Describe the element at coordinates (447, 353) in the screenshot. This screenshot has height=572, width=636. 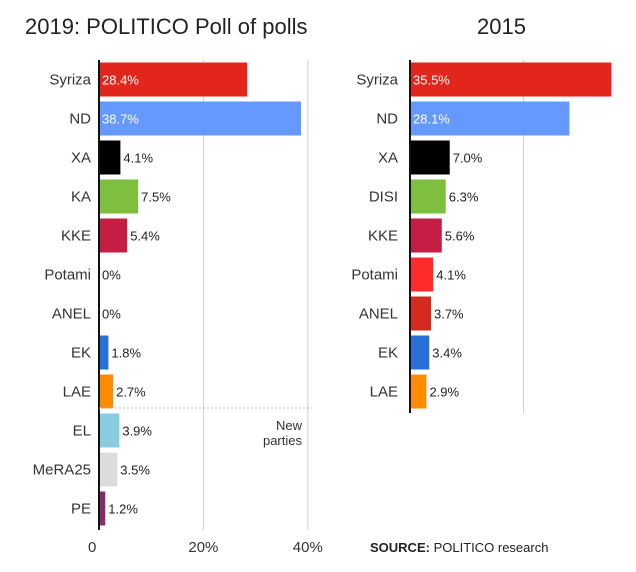
I see `p2015-value-label: 3.4%` at that location.